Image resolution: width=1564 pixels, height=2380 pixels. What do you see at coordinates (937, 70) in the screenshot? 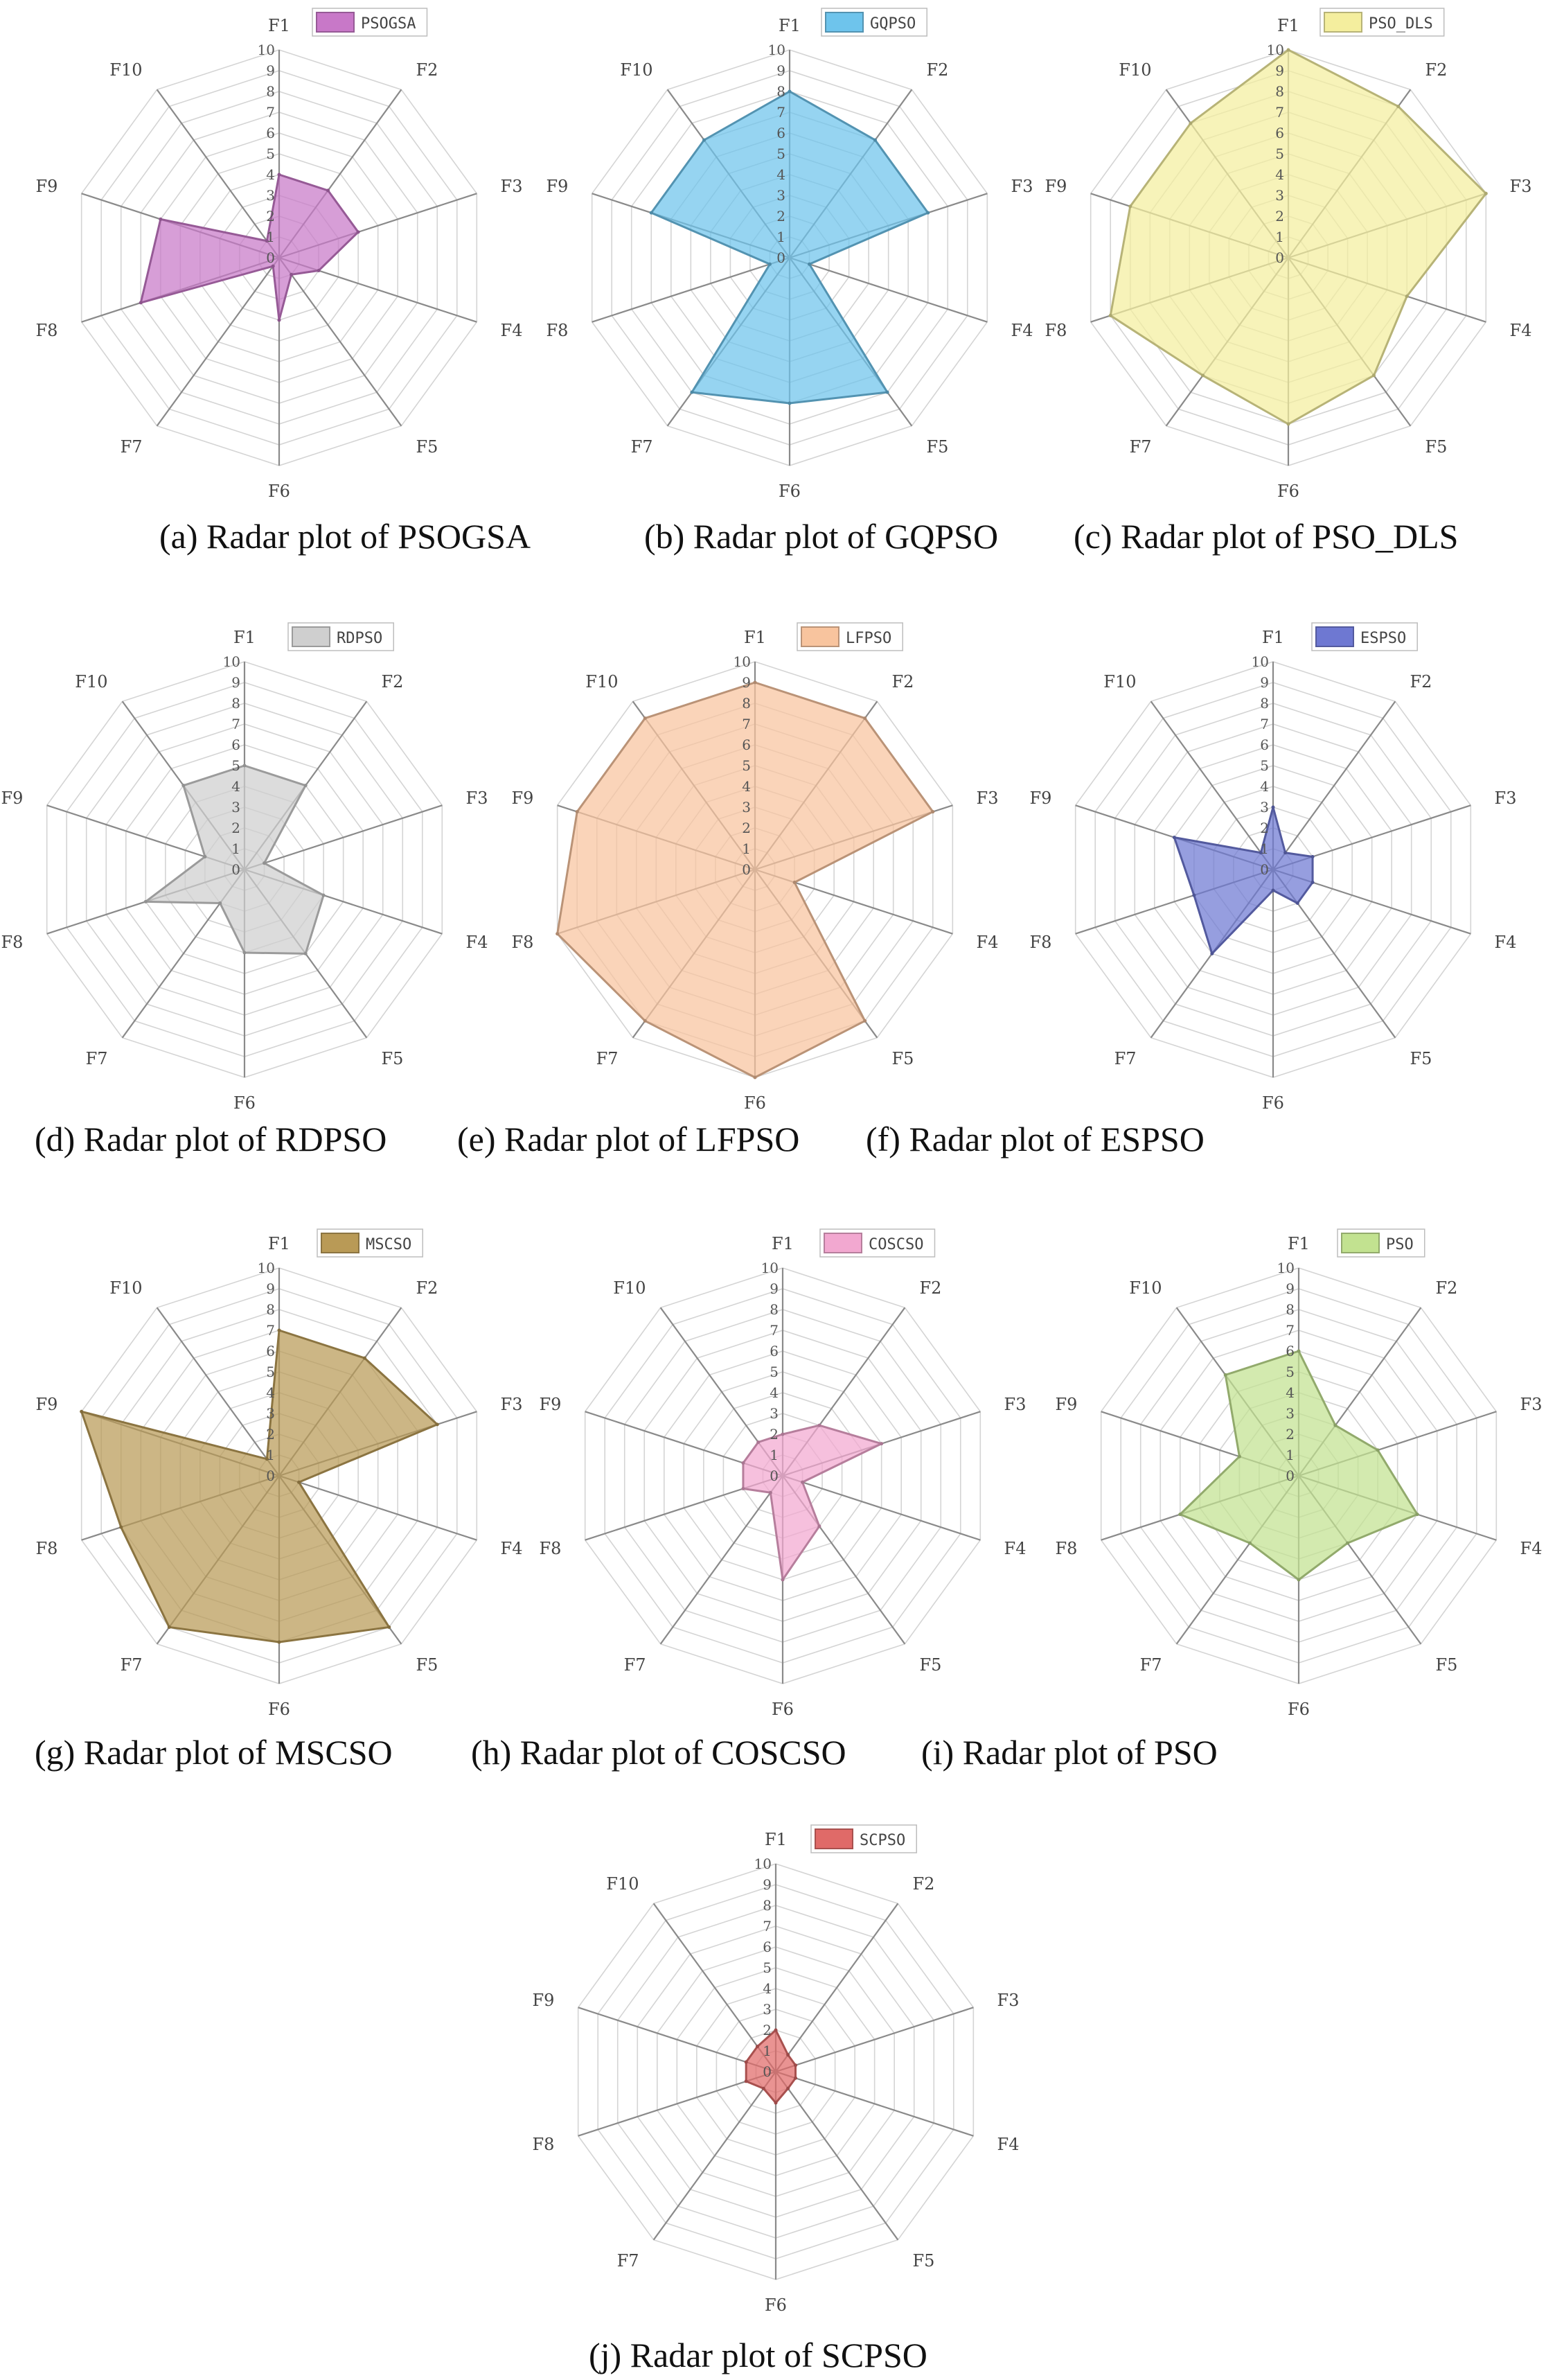
I see `axis-label-F2: F2` at bounding box center [937, 70].